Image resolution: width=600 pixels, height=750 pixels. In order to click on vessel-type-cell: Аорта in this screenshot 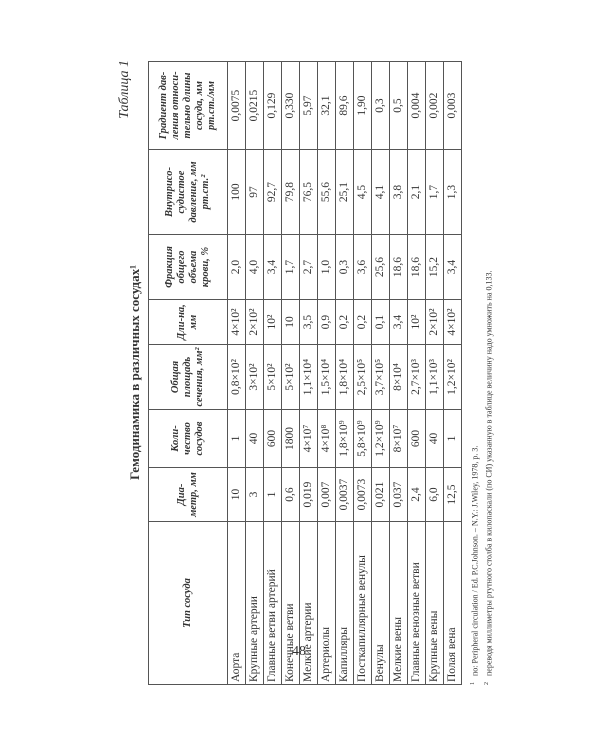, I will do `click(236, 603)`.